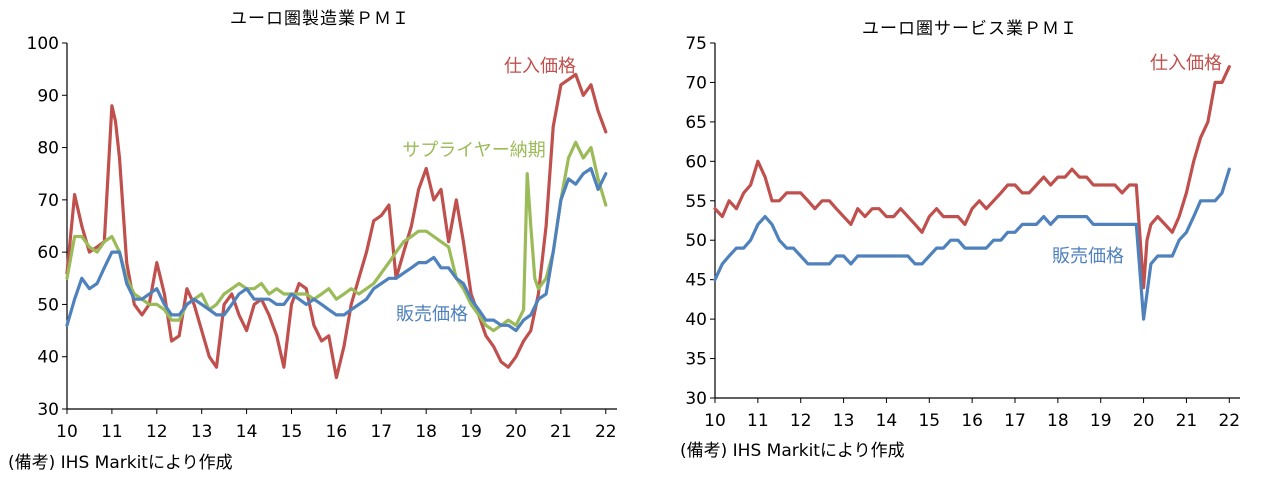  I want to click on chart-title: ユーロ圏製造業ＰＭＩ, so click(320, 19).